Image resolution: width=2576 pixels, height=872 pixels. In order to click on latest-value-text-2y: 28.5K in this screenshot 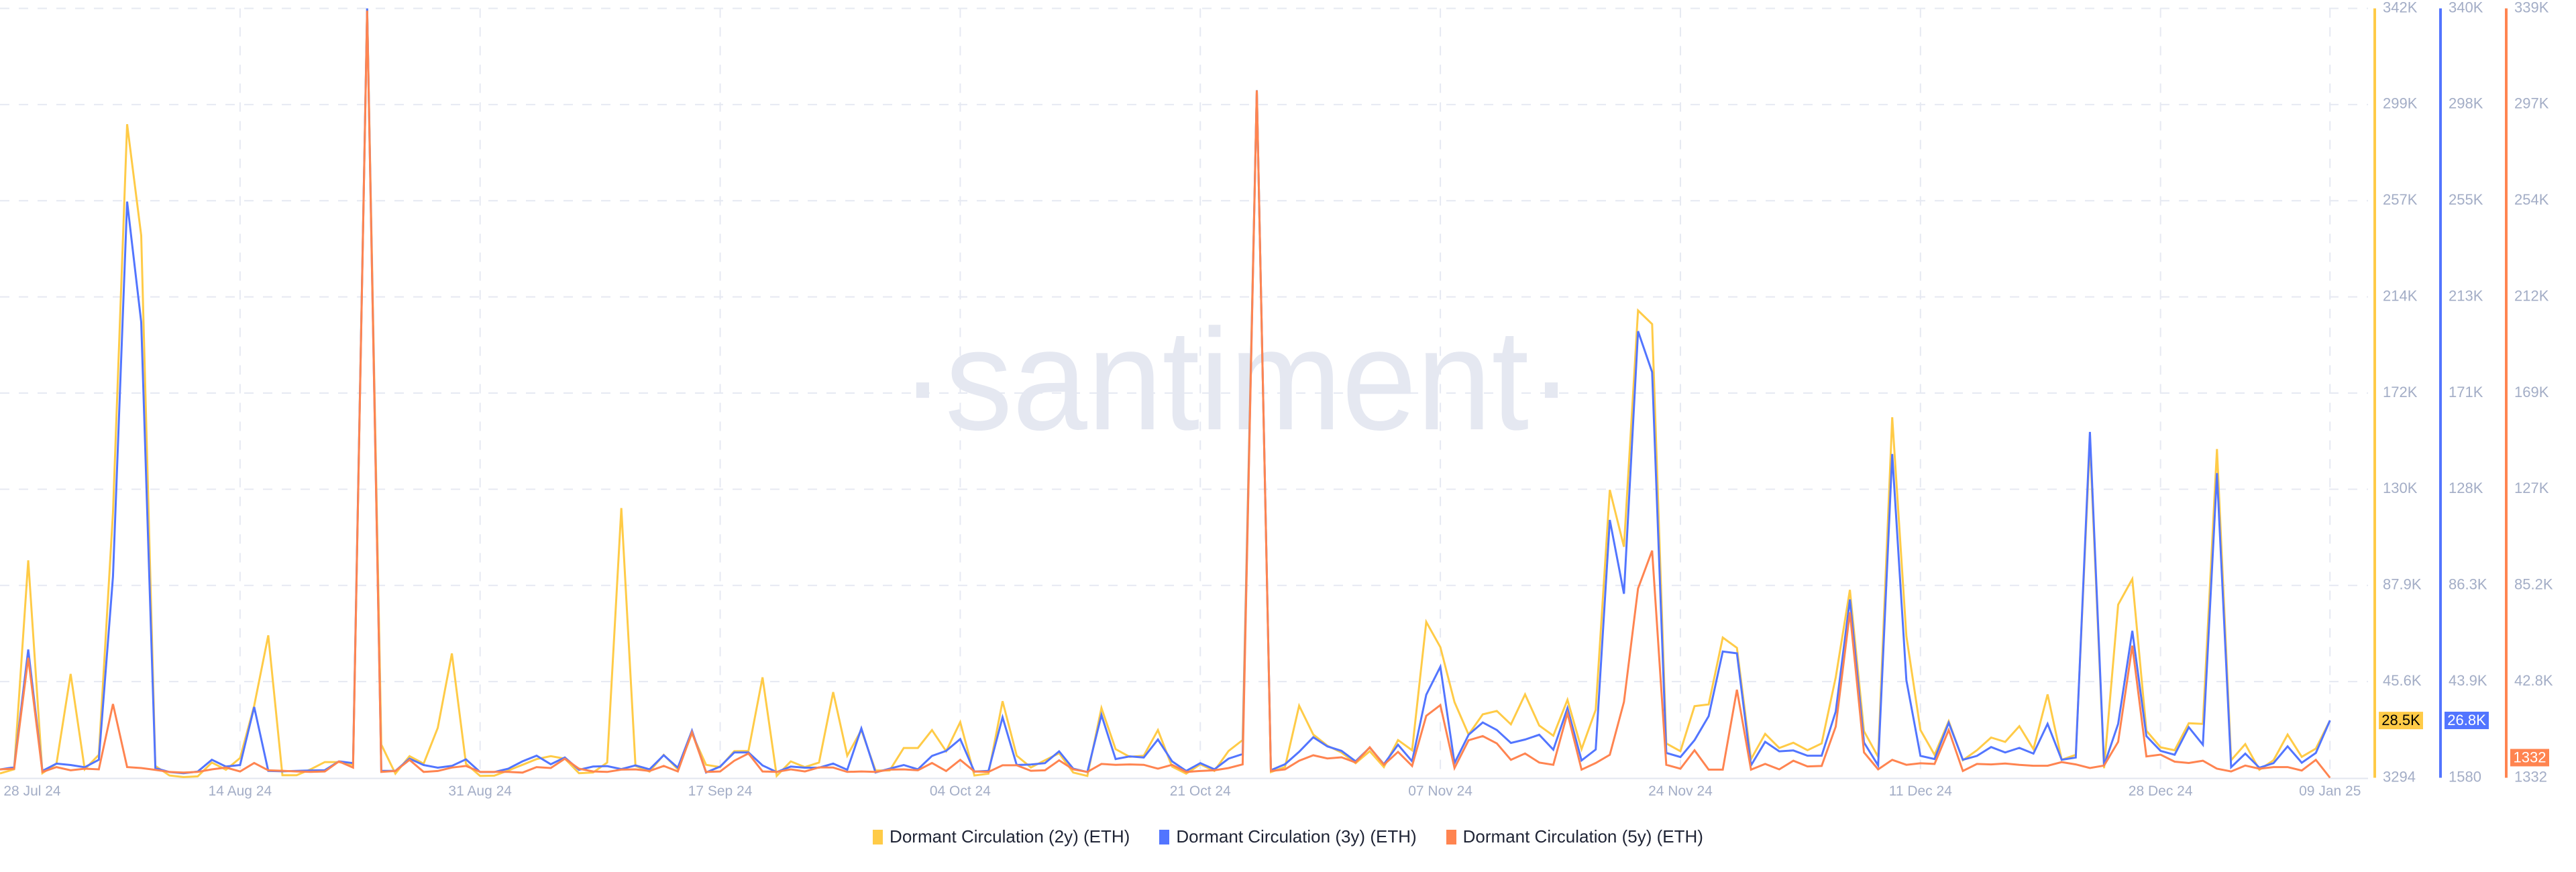, I will do `click(2400, 720)`.